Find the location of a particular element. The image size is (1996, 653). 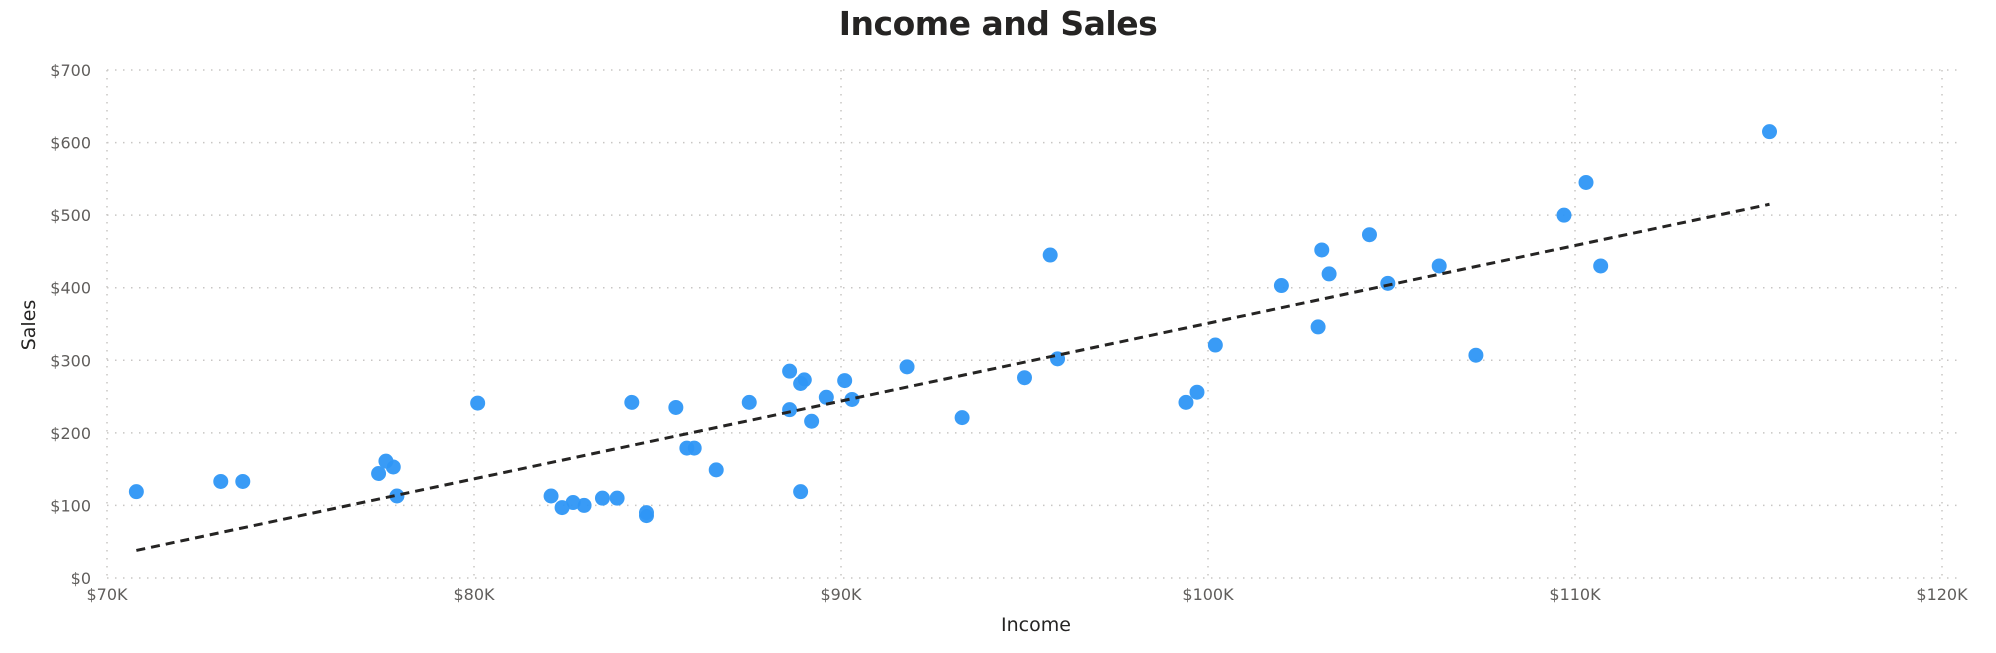

y-tick-label: $300 is located at coordinates (70, 360).